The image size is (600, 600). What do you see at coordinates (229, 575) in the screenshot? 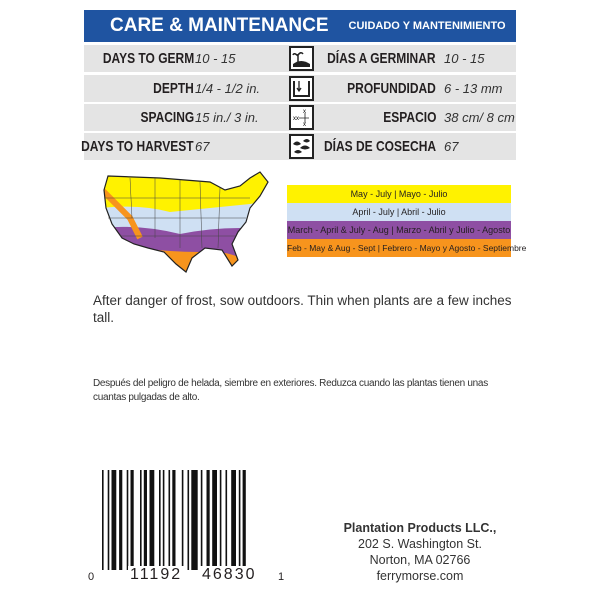
I see `barcode-right-digits: 46830` at bounding box center [229, 575].